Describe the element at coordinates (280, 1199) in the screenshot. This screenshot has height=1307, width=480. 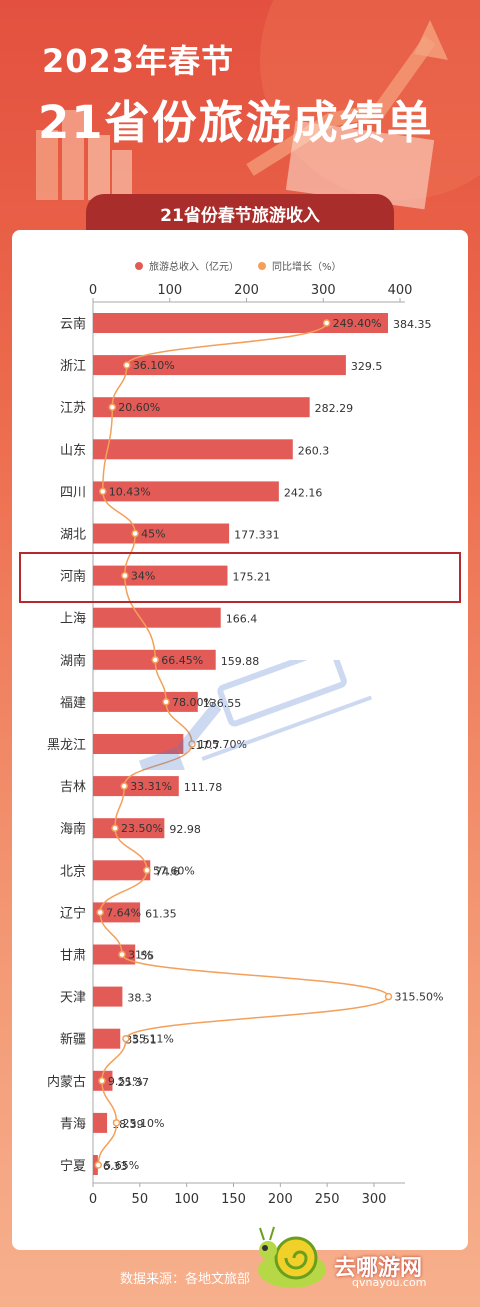
I see `bottom-axis-tick-label: 200` at that location.